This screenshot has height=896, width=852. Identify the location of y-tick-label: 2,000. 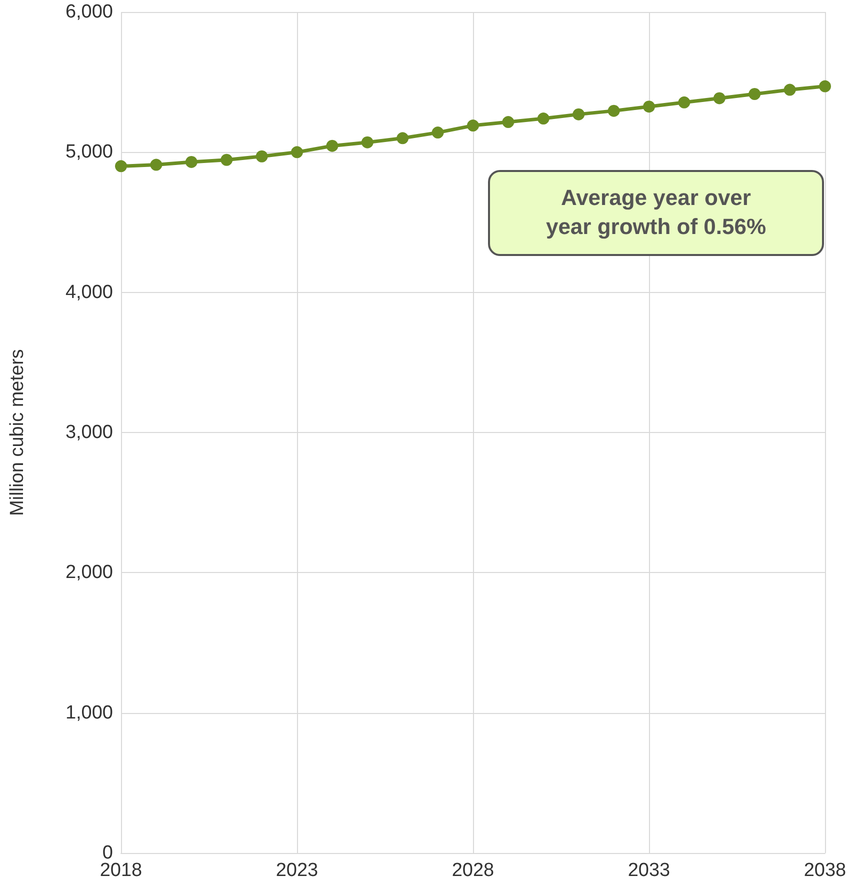
(89, 573).